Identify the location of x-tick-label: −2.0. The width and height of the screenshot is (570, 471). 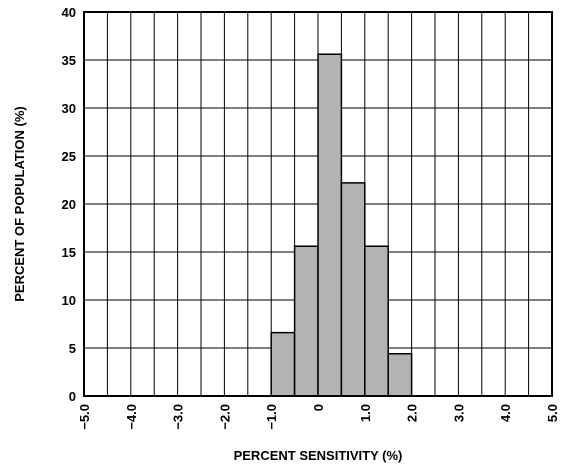
(224, 417).